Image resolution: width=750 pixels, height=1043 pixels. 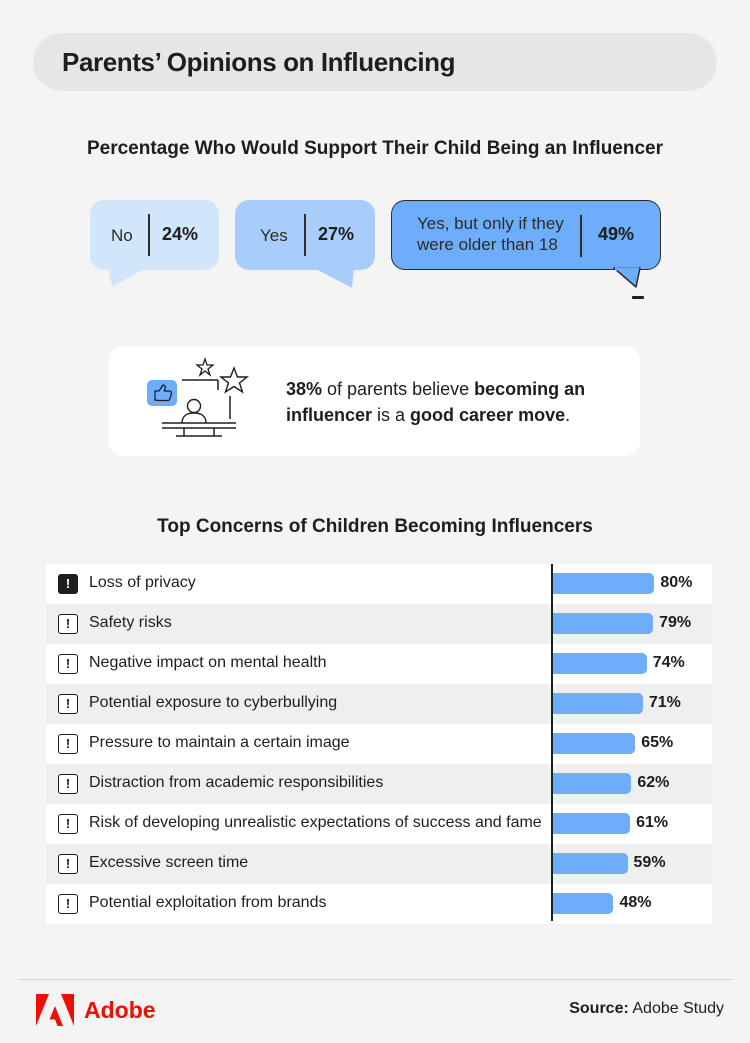 I want to click on career-pct: 38%, so click(x=304, y=389).